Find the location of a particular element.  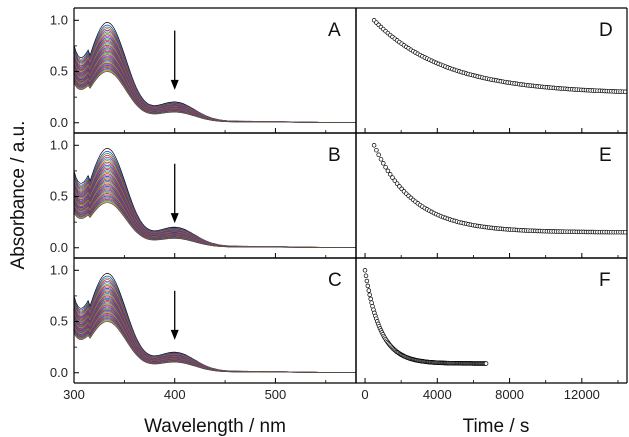

x-tick-label: 300 is located at coordinates (74, 394).